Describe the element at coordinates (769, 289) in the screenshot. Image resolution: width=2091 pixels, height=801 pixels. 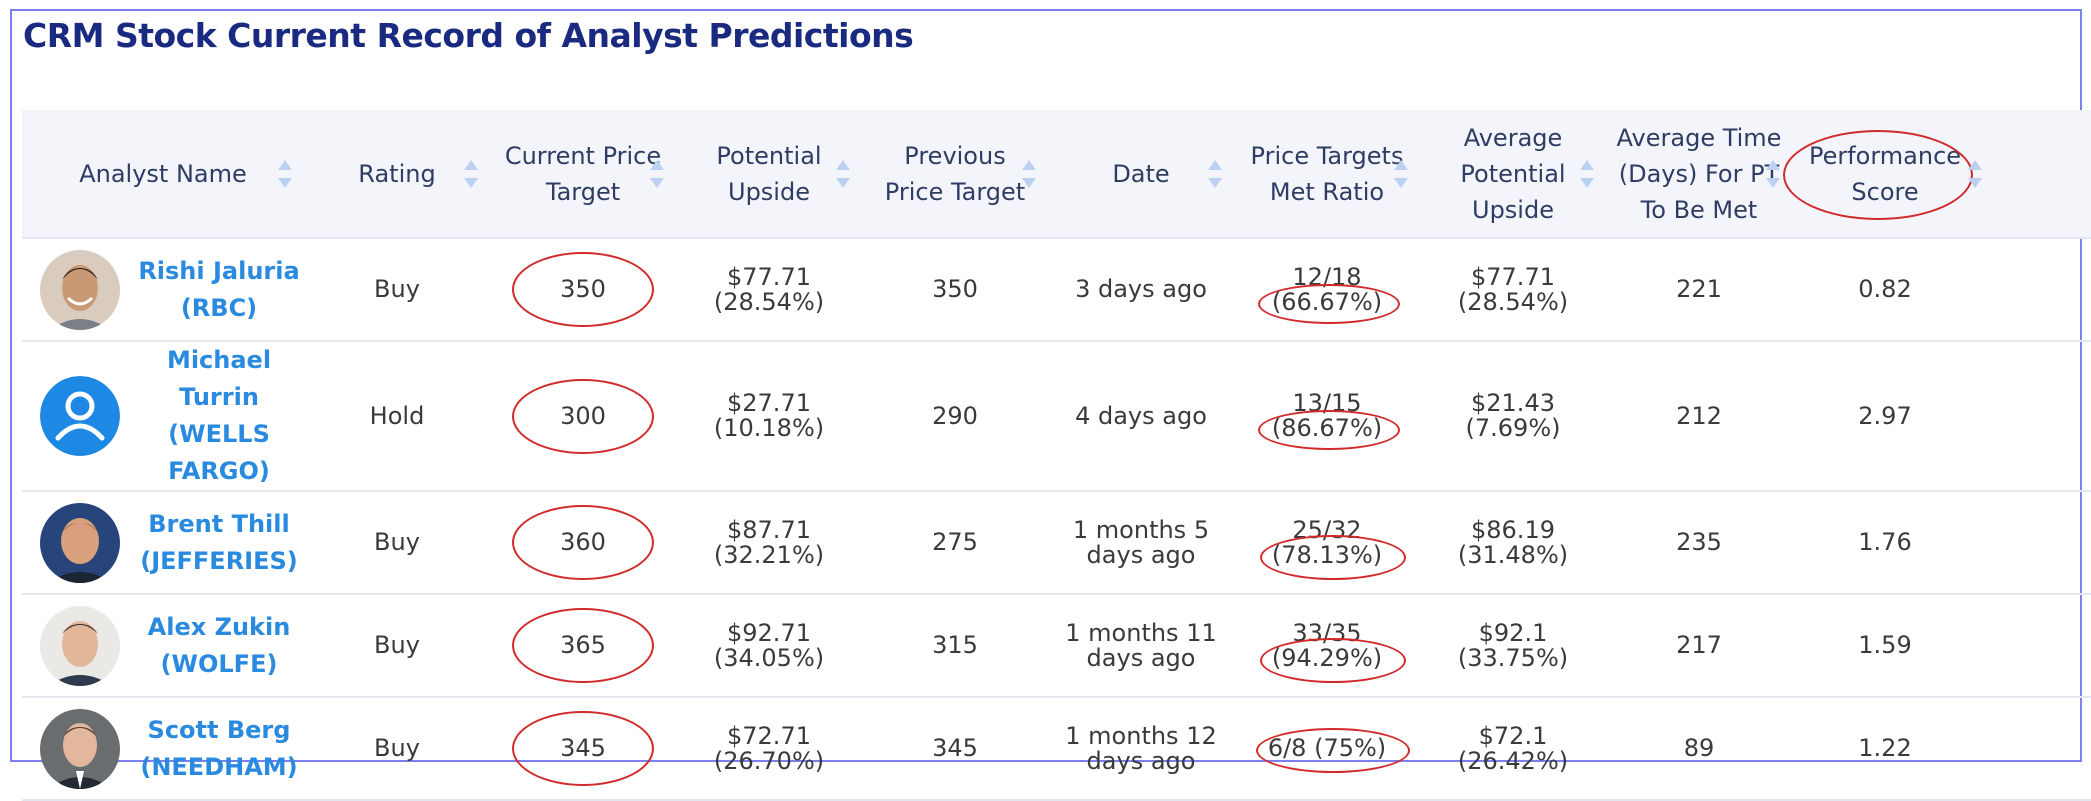
I see `potential-upside: $77.71 (28.54%)` at that location.